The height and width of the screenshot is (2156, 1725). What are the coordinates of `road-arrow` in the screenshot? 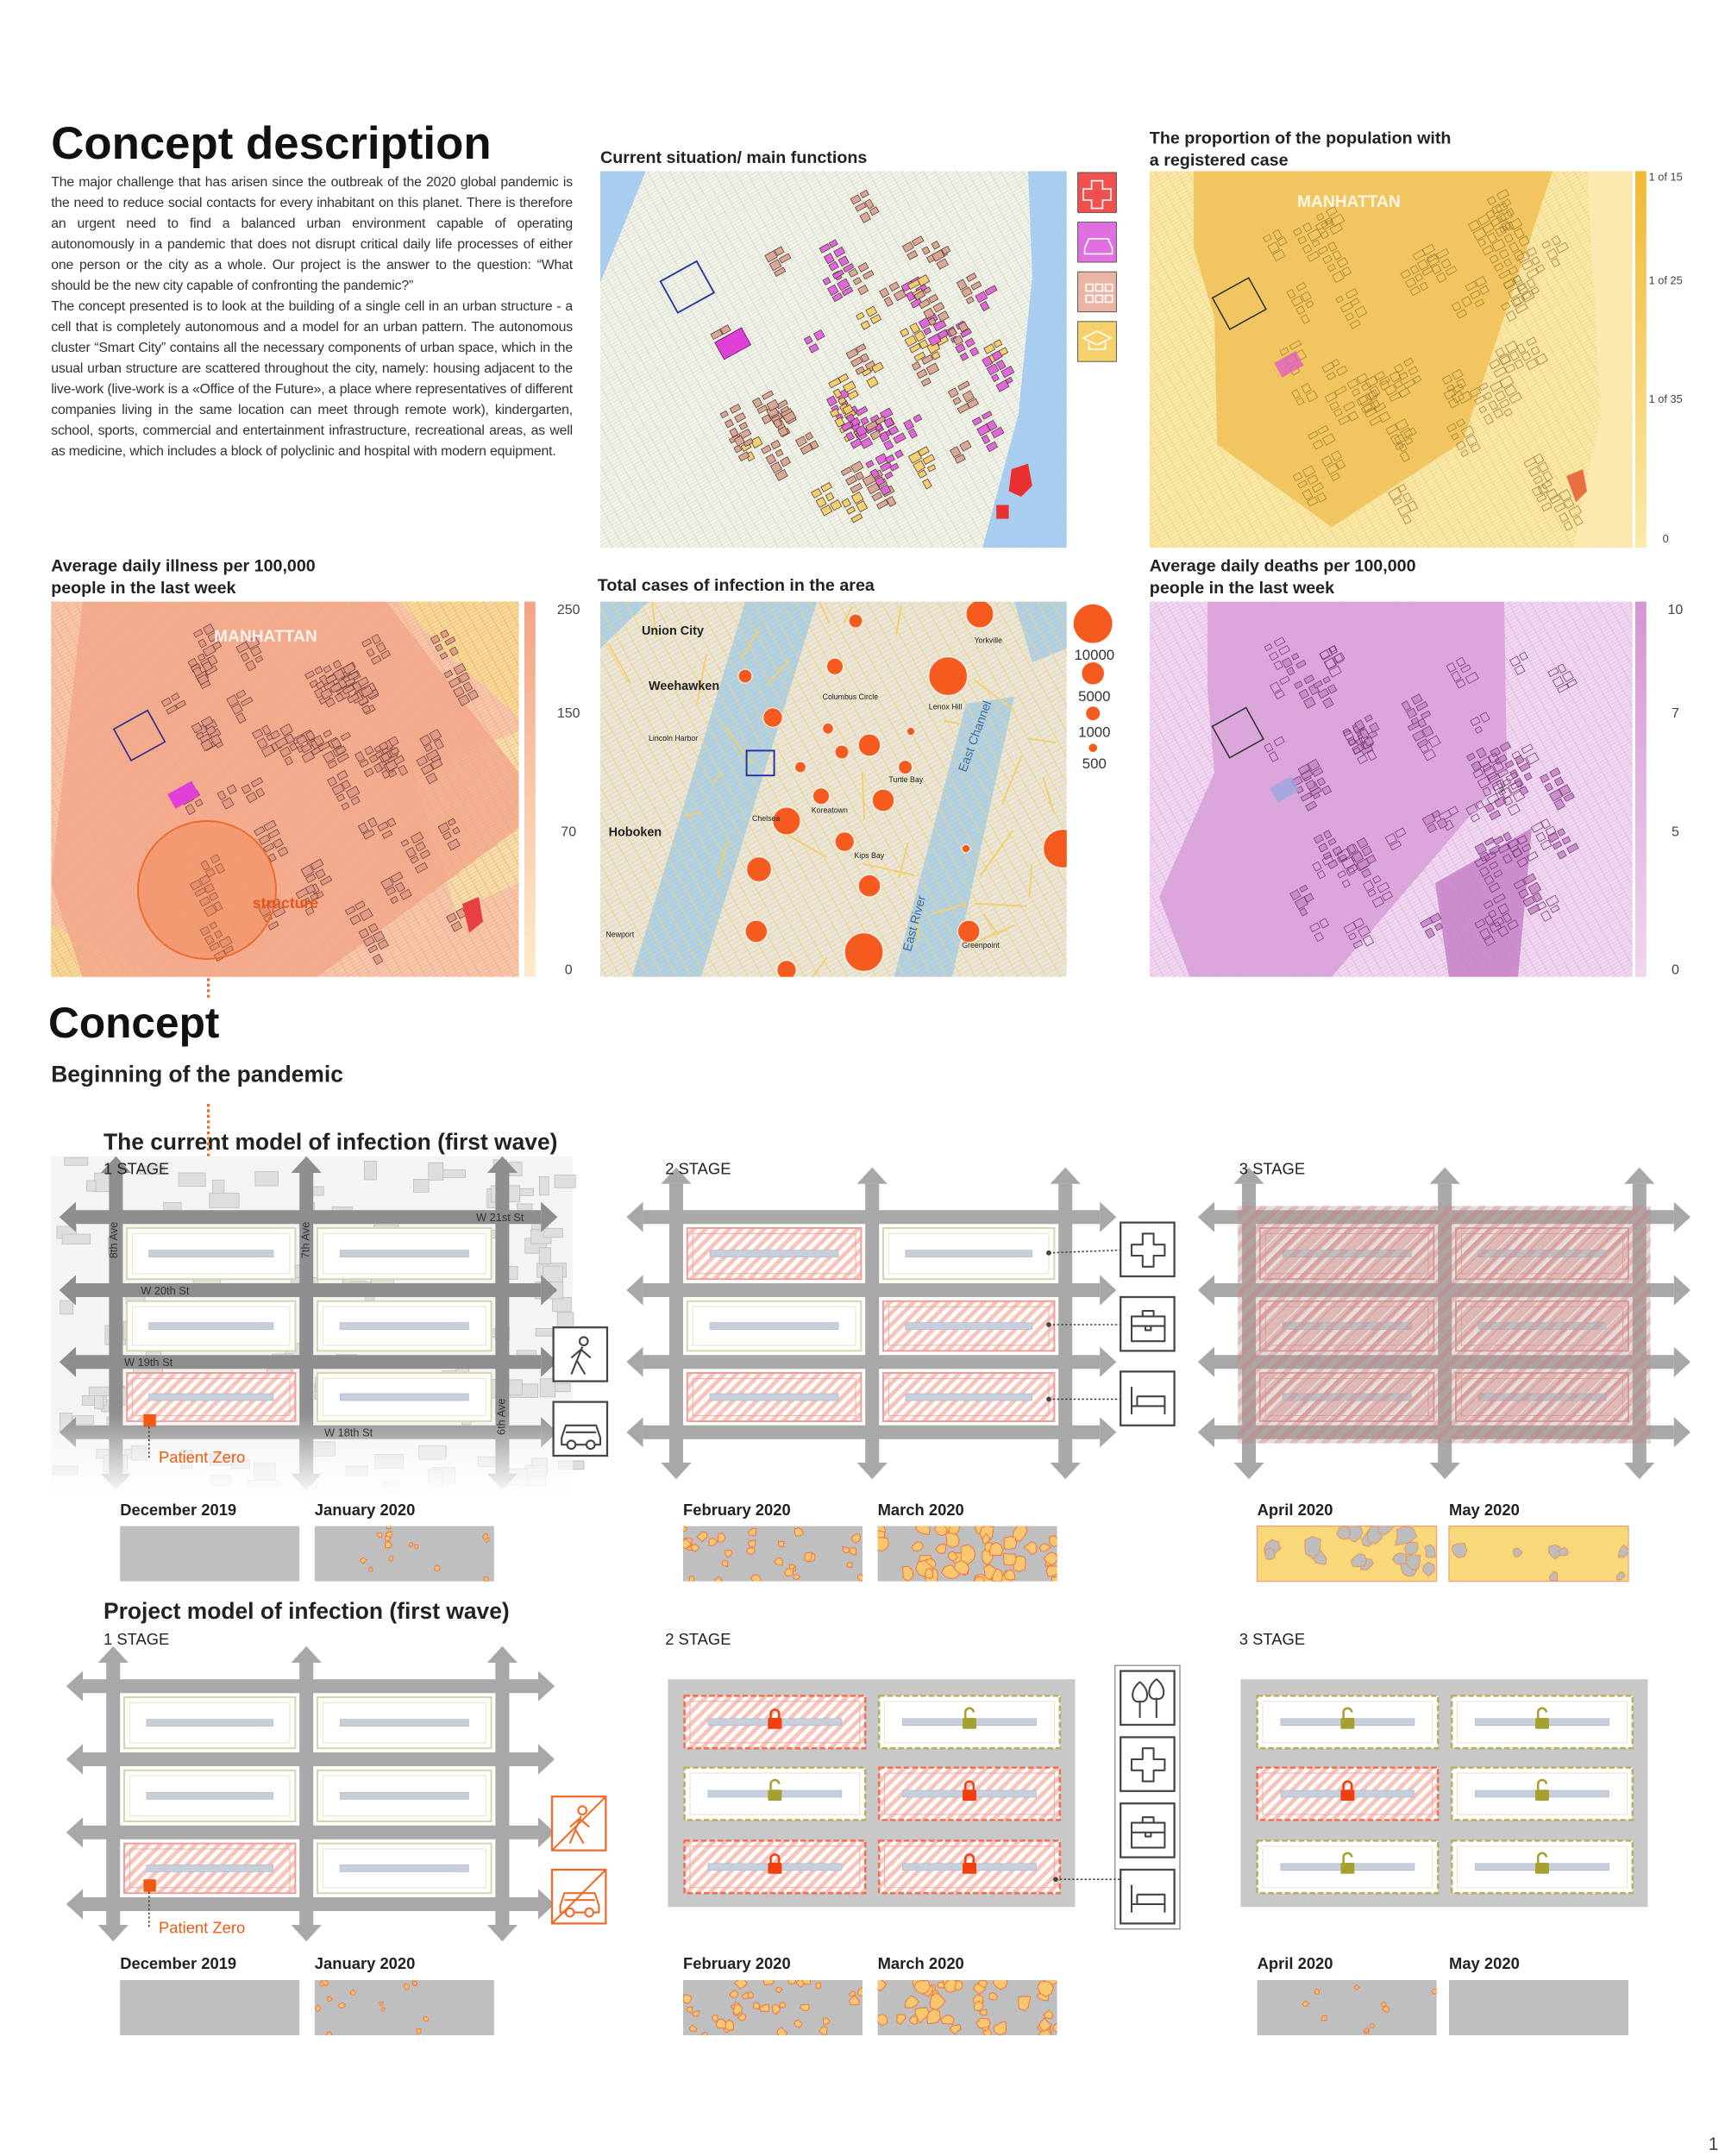 It's located at (1109, 1216).